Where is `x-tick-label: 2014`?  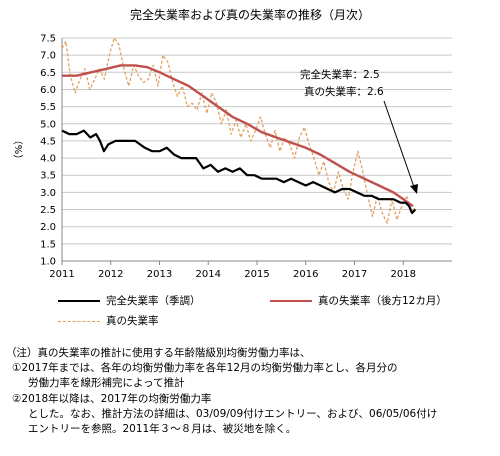
x-tick-label: 2014 is located at coordinates (208, 274).